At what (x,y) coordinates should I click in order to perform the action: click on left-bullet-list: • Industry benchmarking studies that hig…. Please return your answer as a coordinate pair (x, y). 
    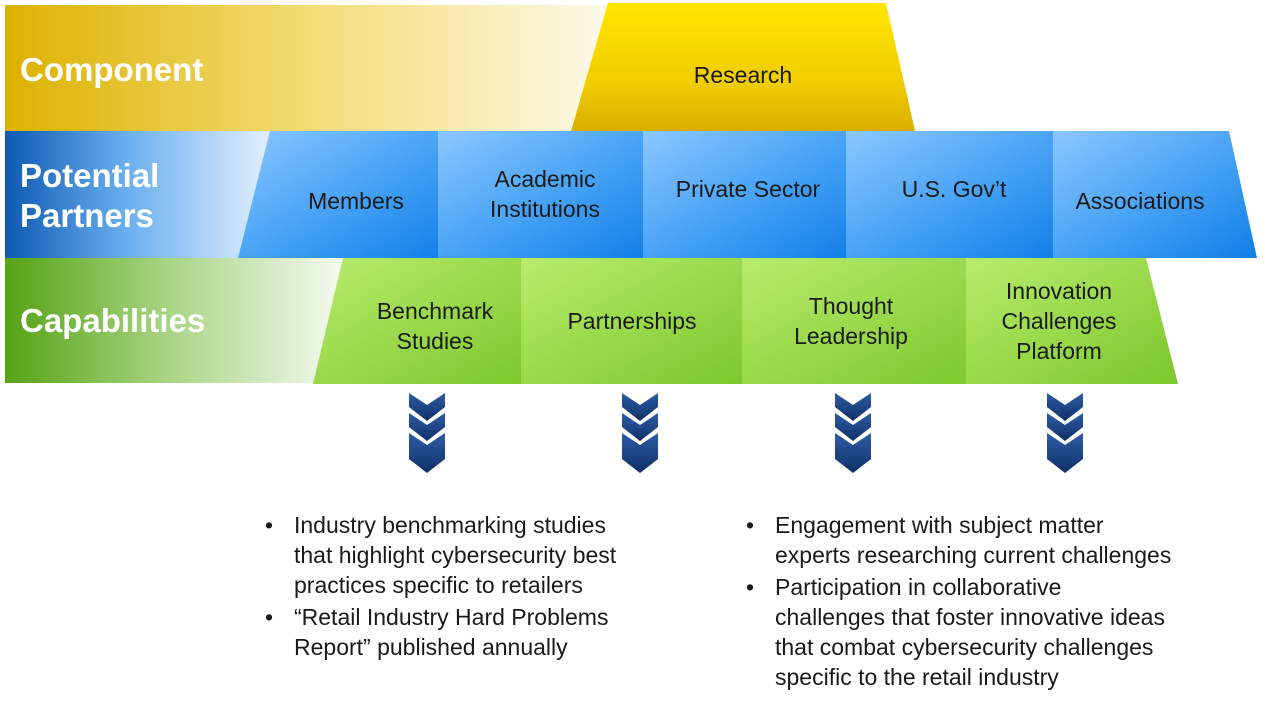
    Looking at the image, I should click on (485, 587).